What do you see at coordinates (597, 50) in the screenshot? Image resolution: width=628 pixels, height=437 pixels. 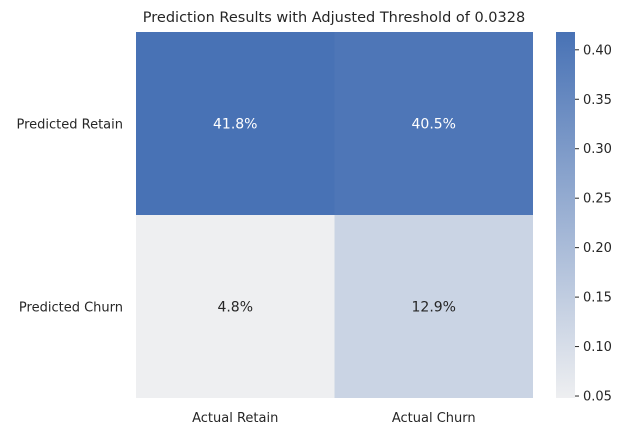 I see `colorbar-tick-label: 0.40` at bounding box center [597, 50].